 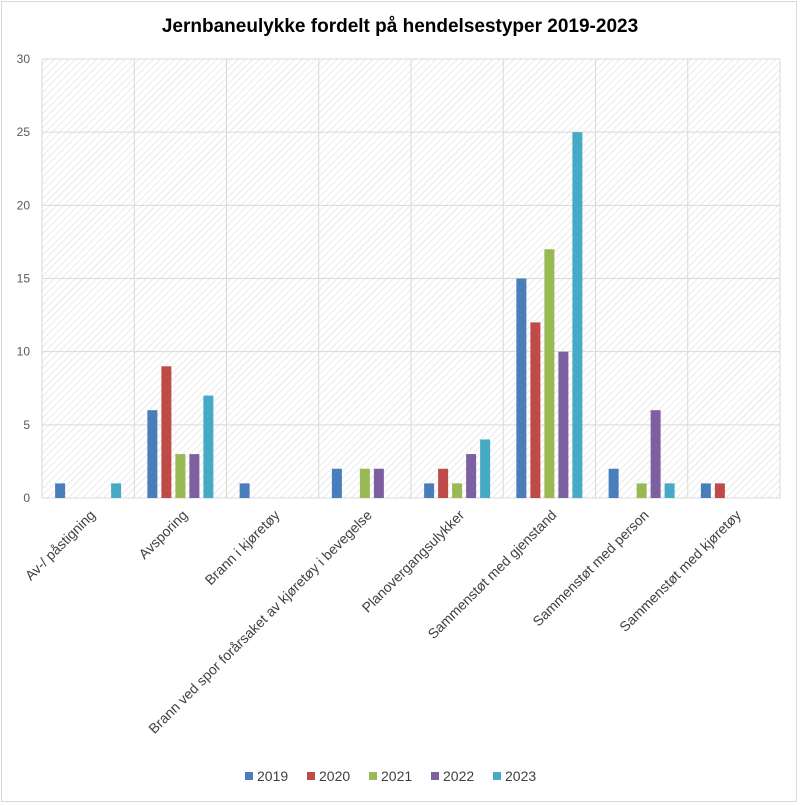 What do you see at coordinates (520, 776) in the screenshot?
I see `legend-label: 2023` at bounding box center [520, 776].